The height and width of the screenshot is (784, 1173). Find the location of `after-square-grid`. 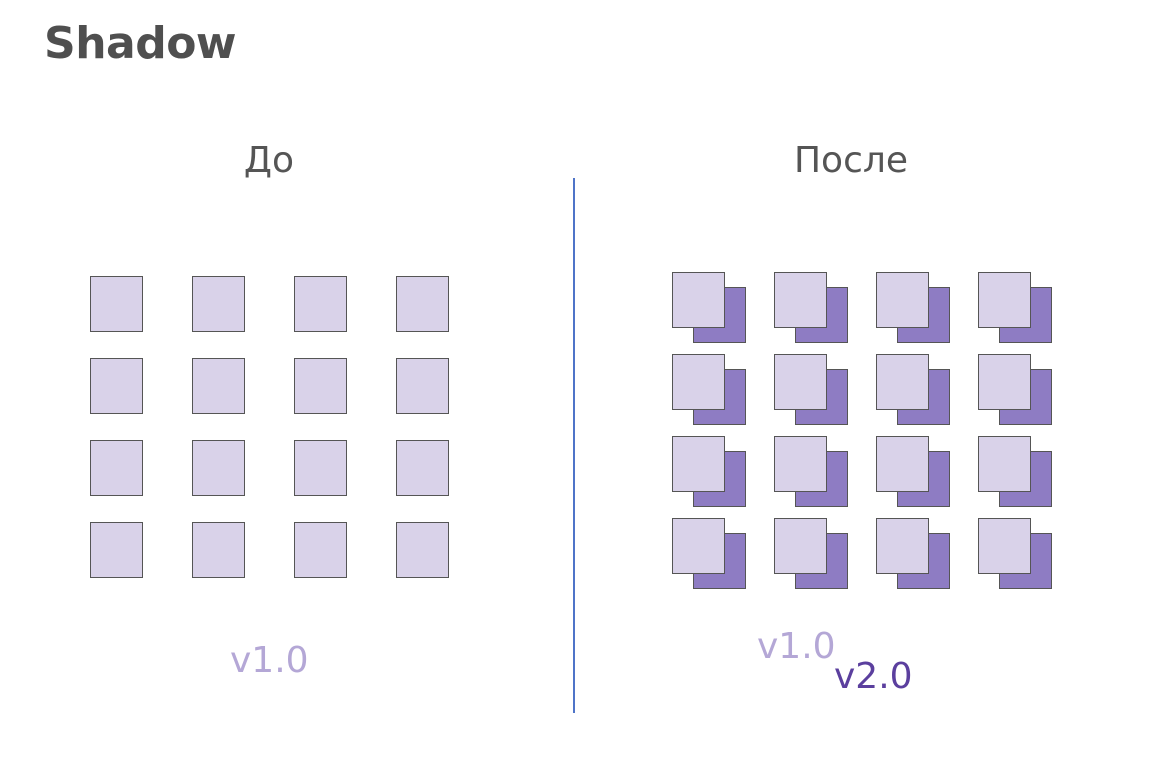

after-square-grid is located at coordinates (862, 430).